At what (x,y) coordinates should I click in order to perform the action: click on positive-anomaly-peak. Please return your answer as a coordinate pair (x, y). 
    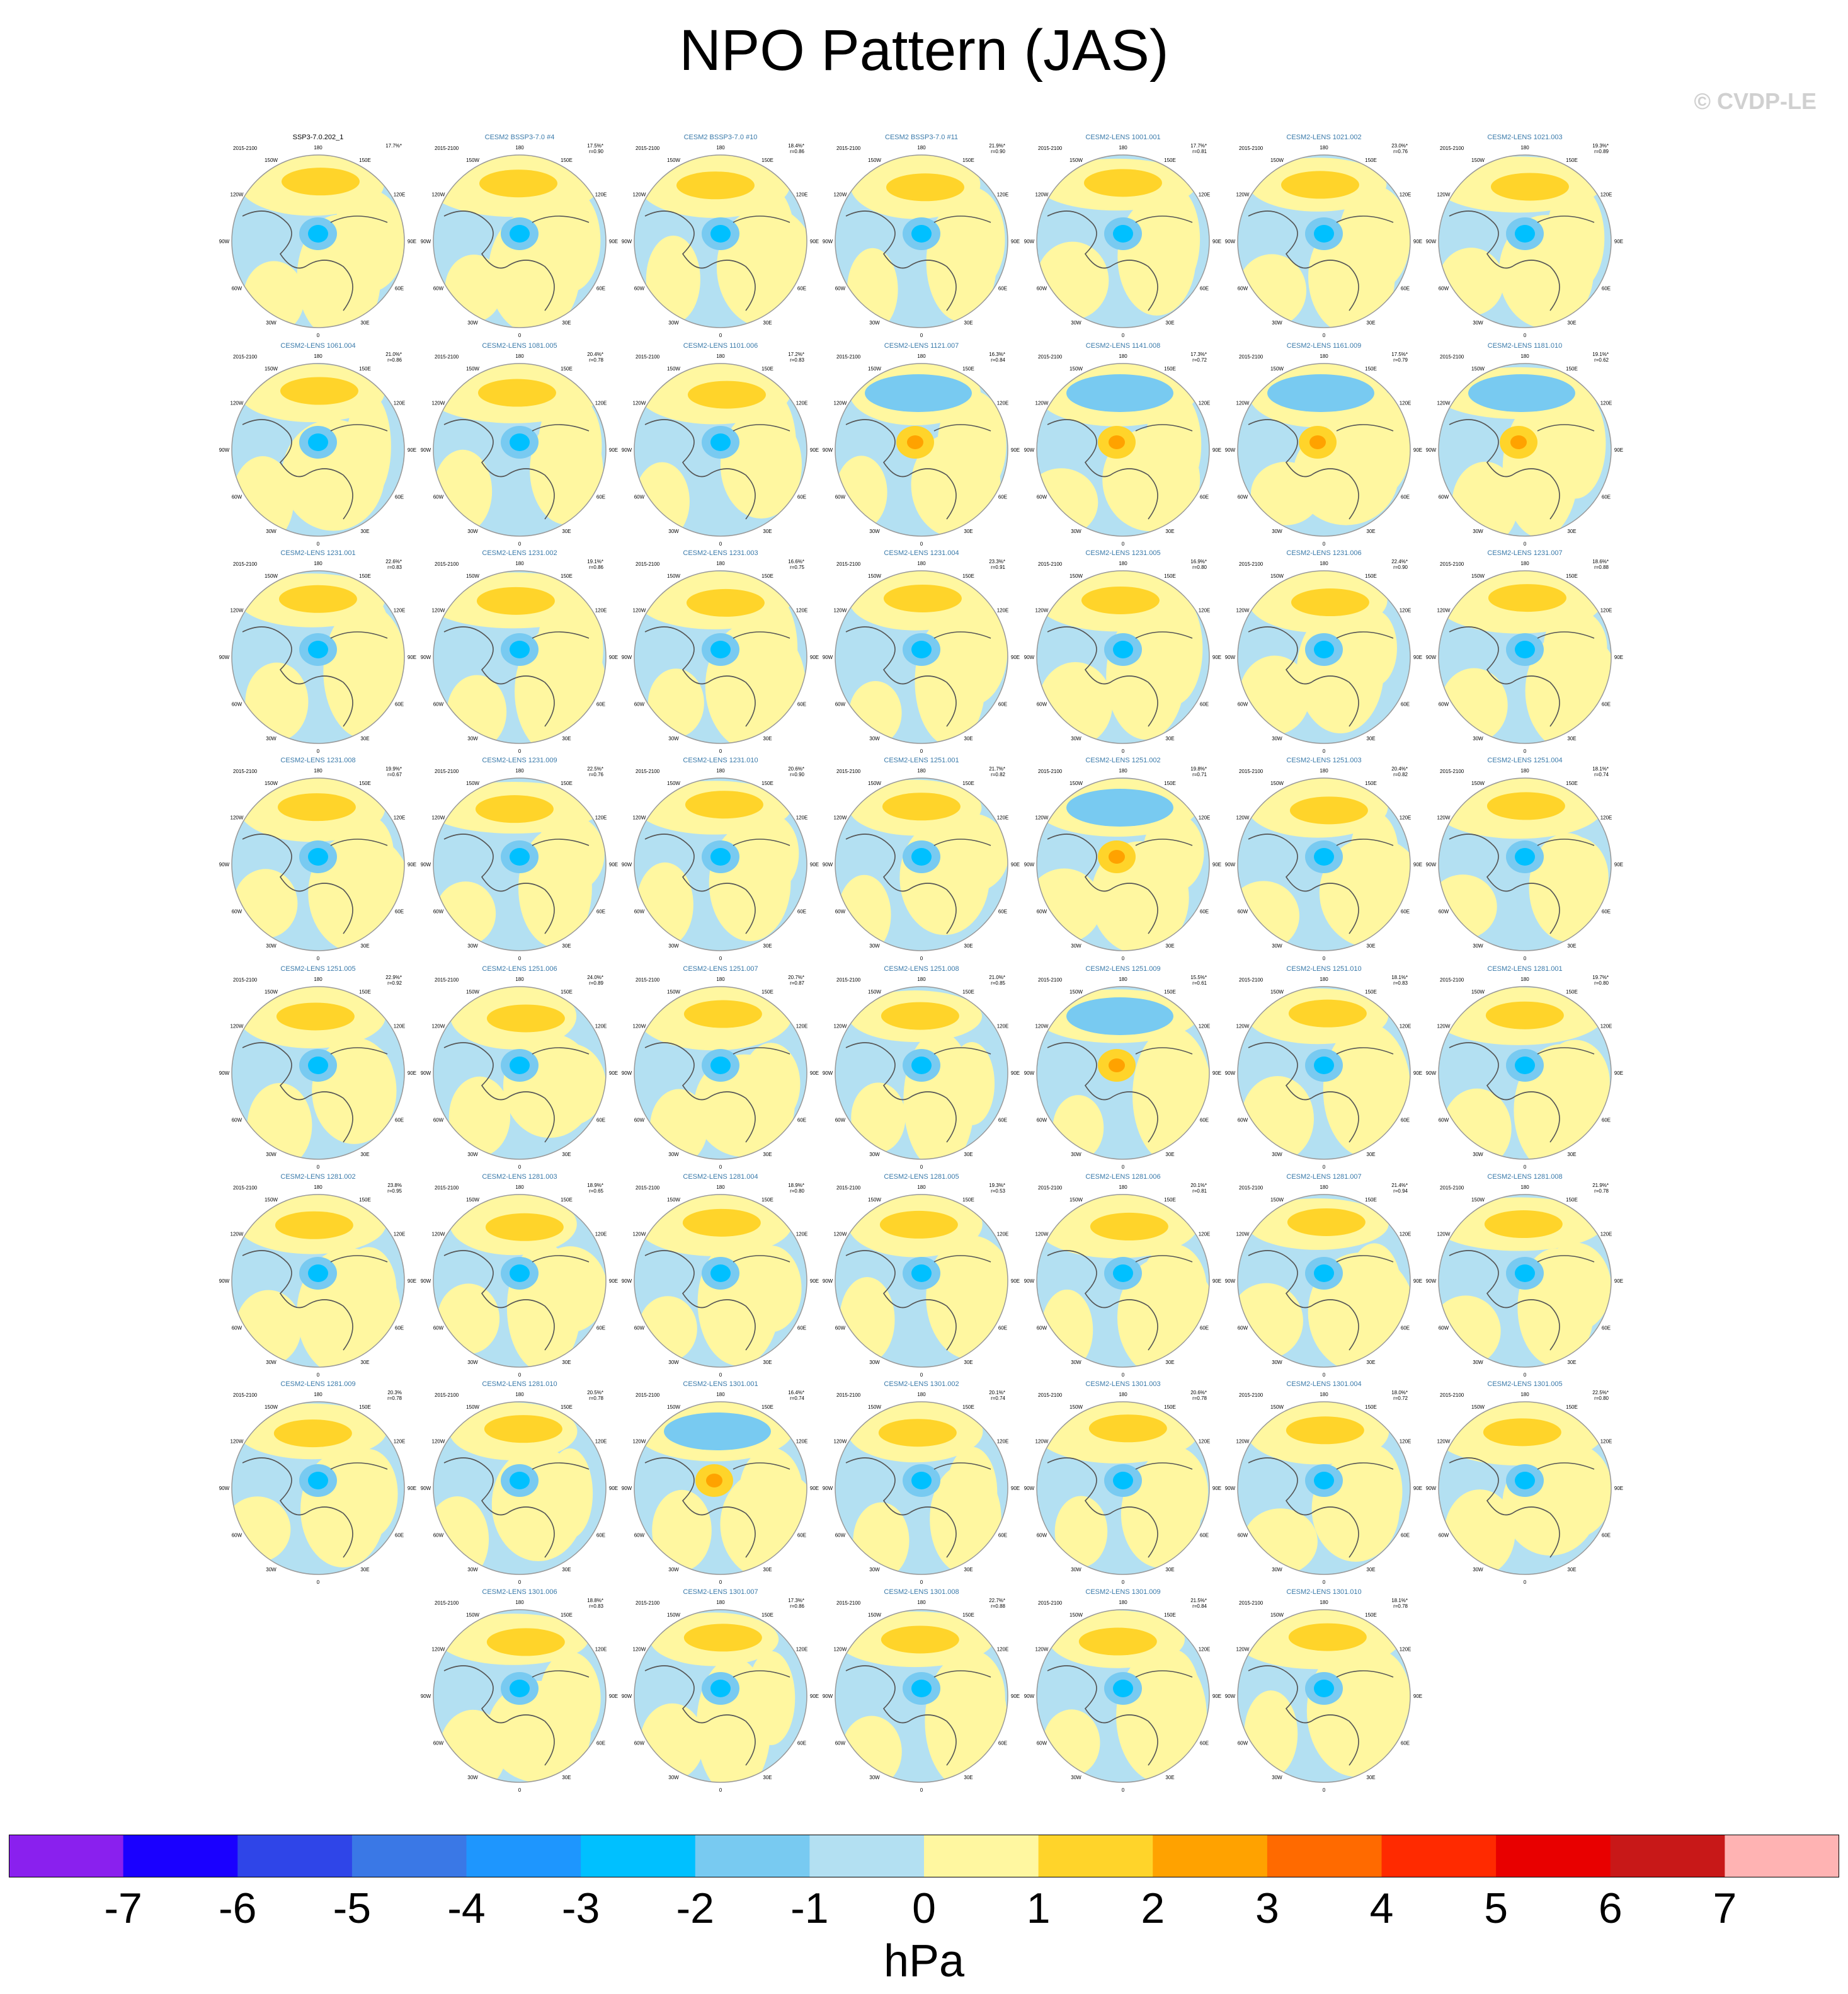
    Looking at the image, I should click on (1117, 857).